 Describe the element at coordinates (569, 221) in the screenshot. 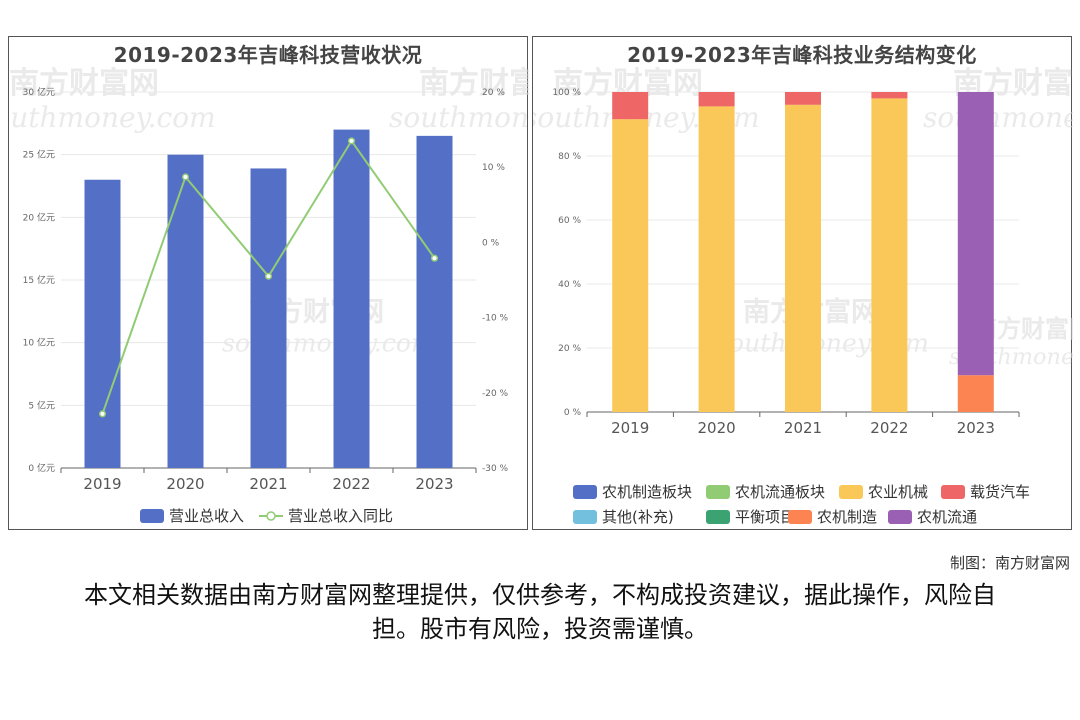

I see `y-tick-label: 60 %` at that location.